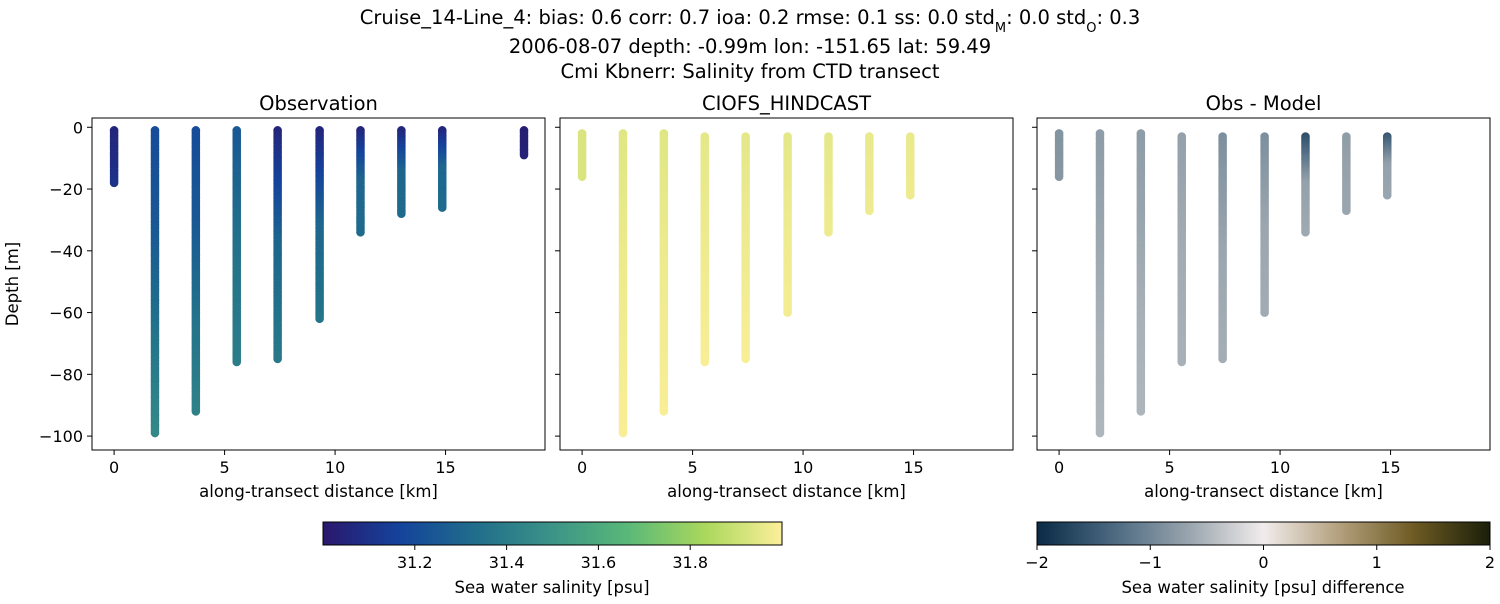 The height and width of the screenshot is (604, 1500). What do you see at coordinates (599, 562) in the screenshot?
I see `colorbar-tick-label: 31.6` at bounding box center [599, 562].